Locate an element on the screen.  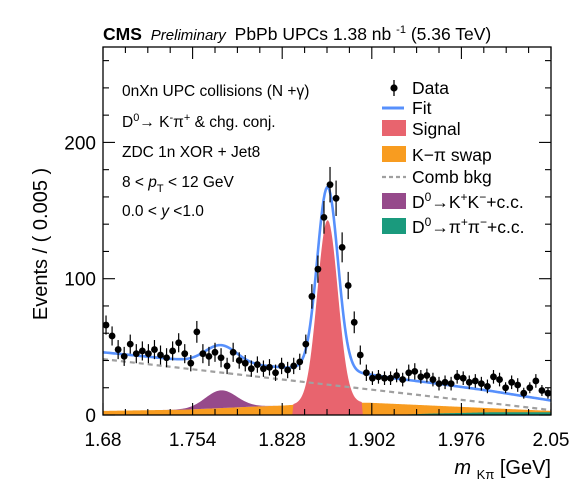
kk-area is located at coordinates (327, 400).